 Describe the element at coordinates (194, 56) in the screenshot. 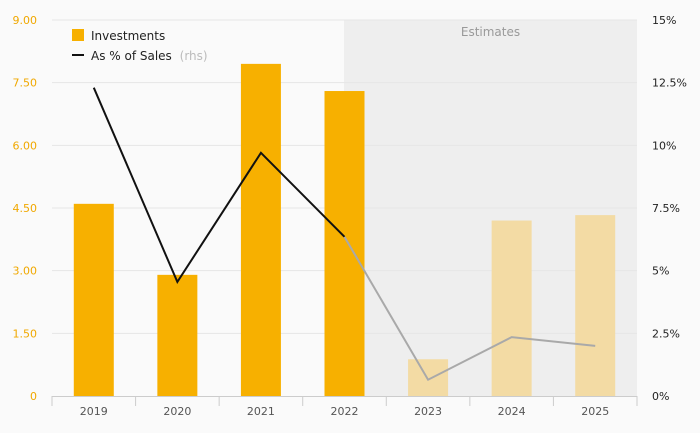

I see `legend-label-pct-sales-suffix: (rhs)` at that location.